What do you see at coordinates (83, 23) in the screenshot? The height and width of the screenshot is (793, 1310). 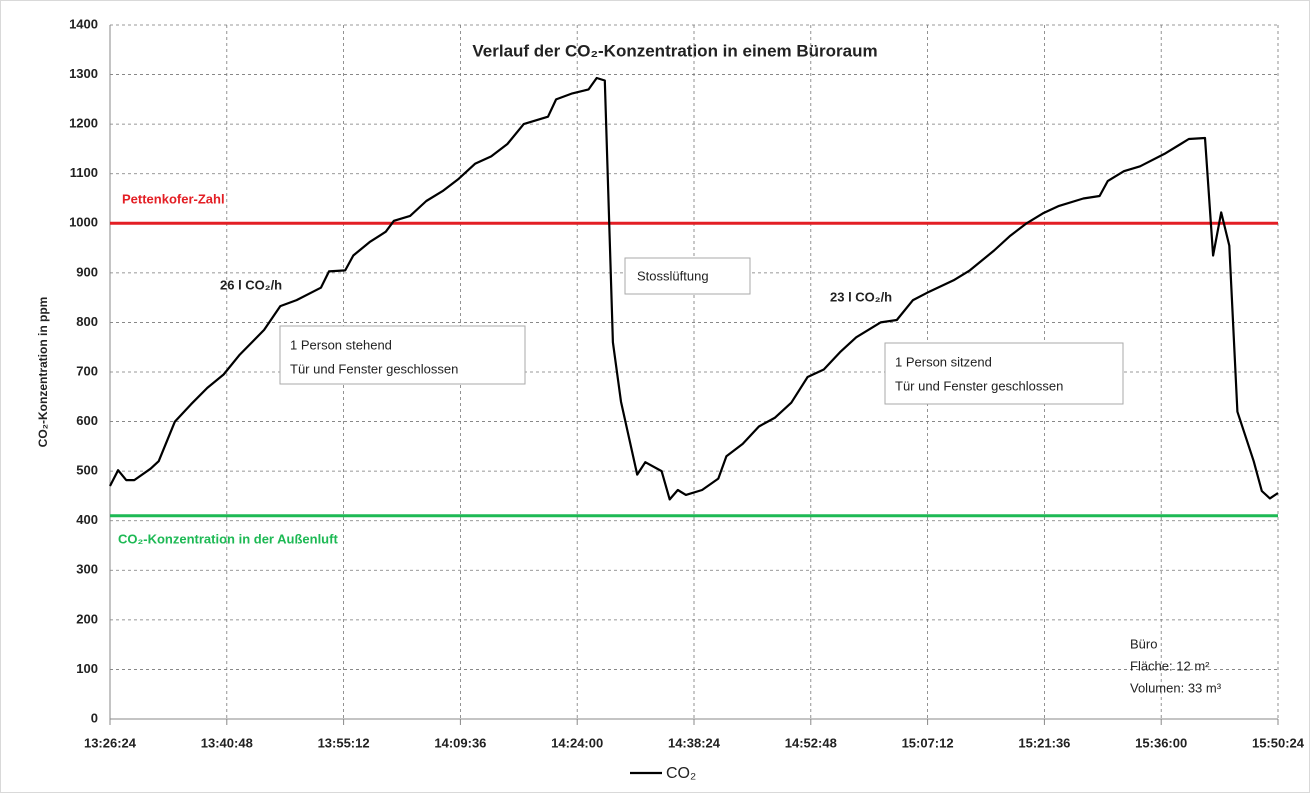 I see `y-tick-label: 1400` at bounding box center [83, 23].